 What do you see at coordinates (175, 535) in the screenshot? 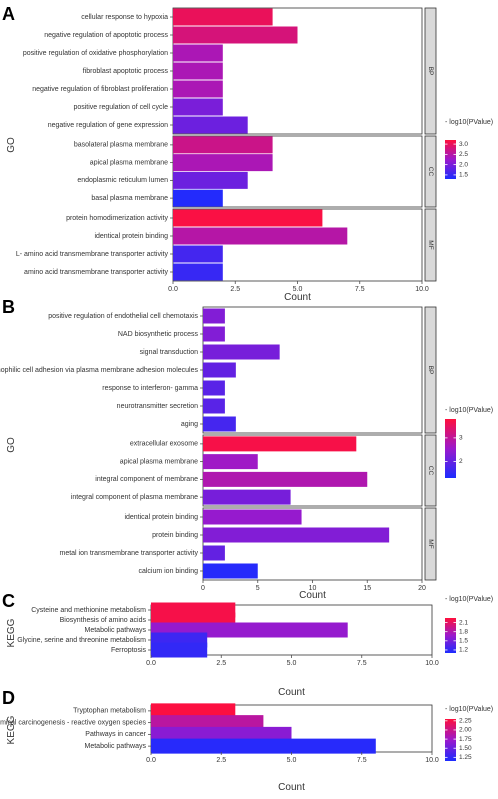
I see `term-label: protein binding` at bounding box center [175, 535].